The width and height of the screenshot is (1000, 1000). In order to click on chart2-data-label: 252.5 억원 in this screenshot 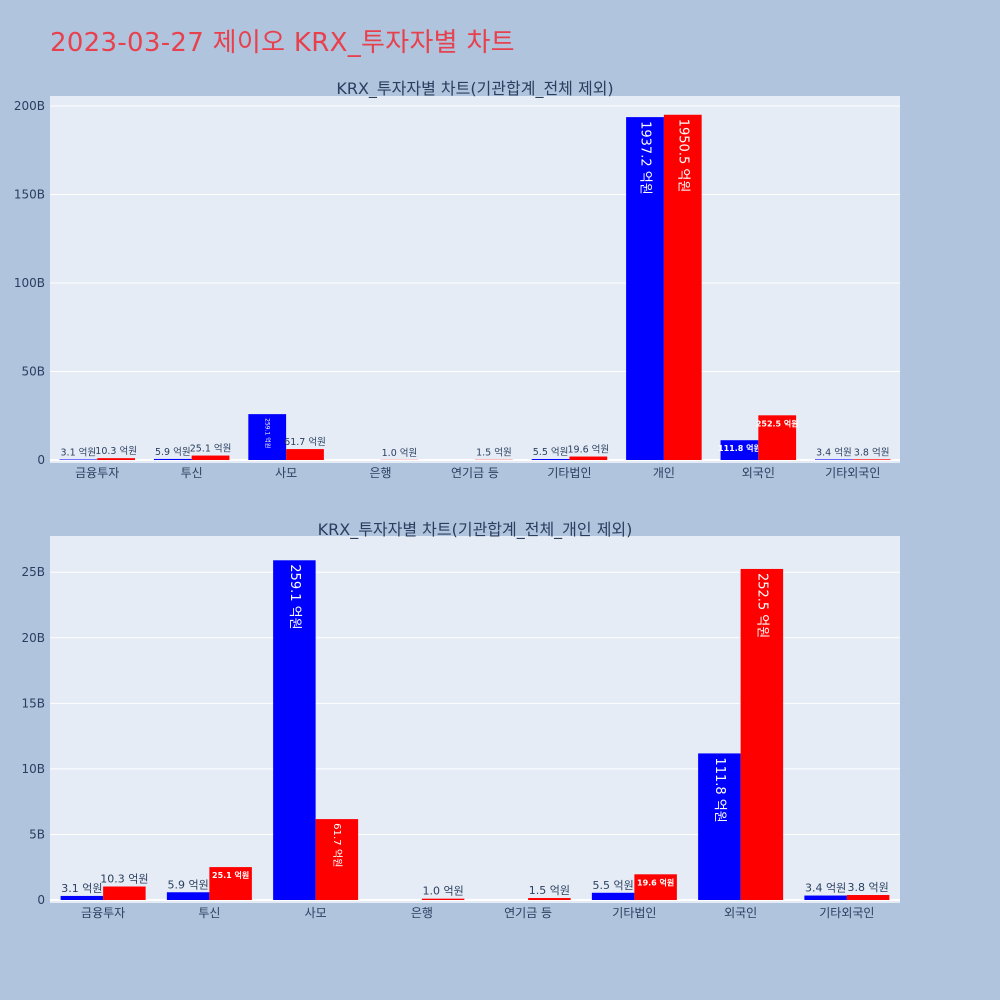, I will do `click(761, 605)`.